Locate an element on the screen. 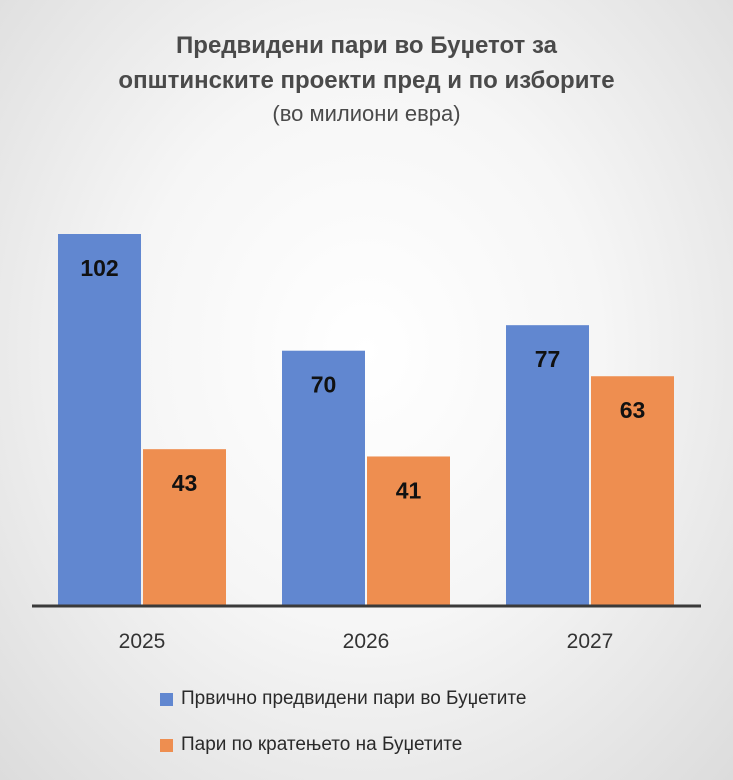  legend-label-initial: Првично предвидени пари во Буџетите is located at coordinates (354, 698).